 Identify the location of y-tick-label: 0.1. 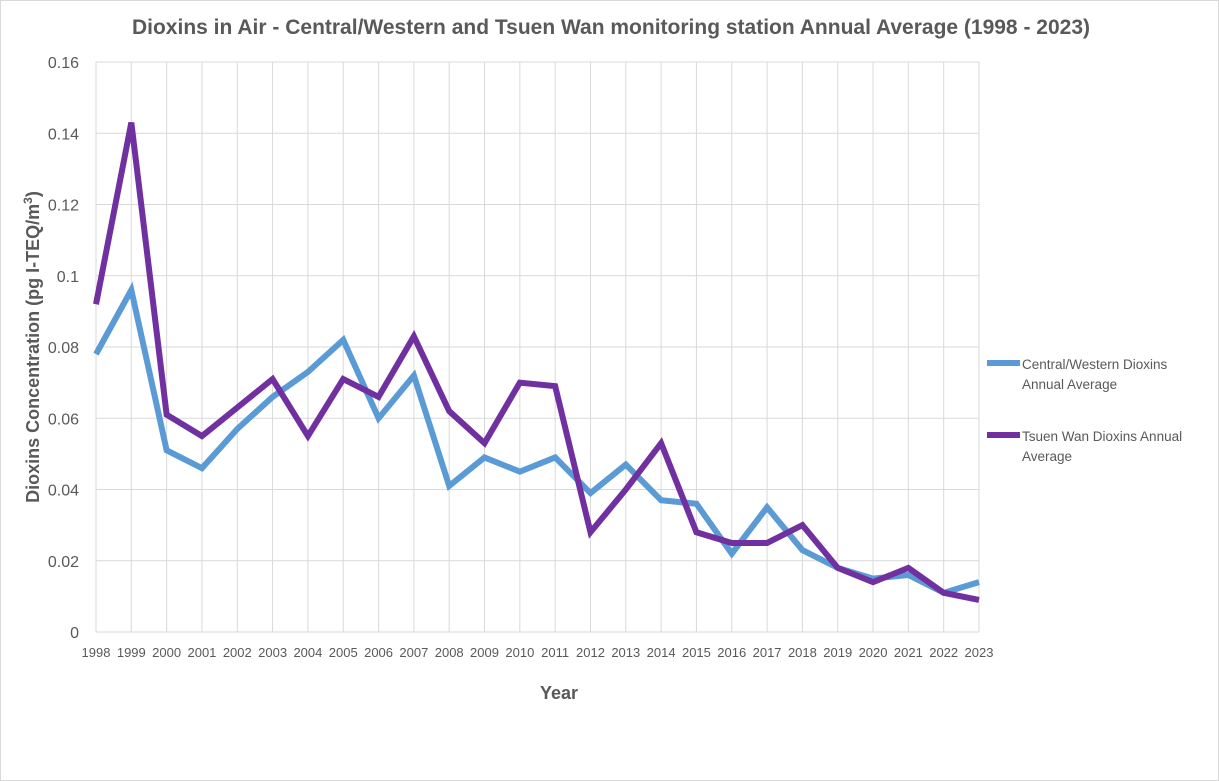
(68, 277).